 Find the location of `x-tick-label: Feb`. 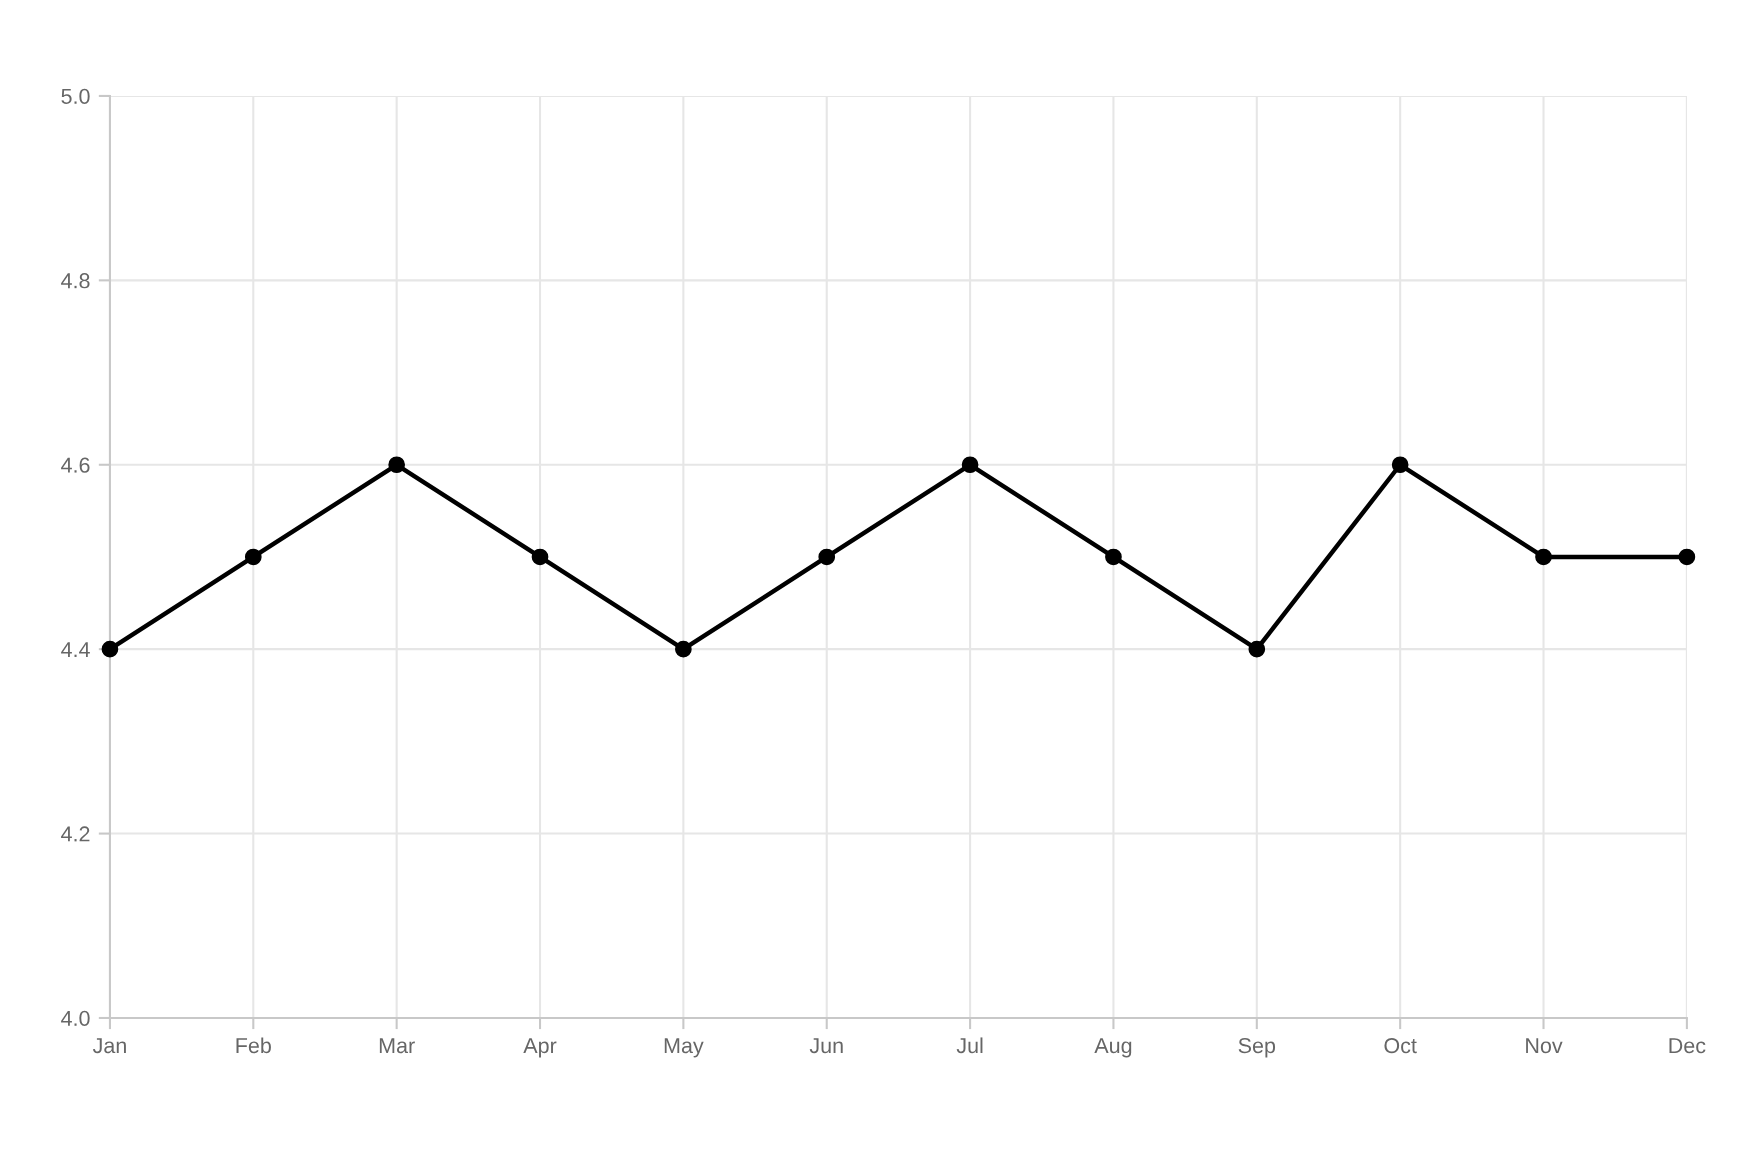

x-tick-label: Feb is located at coordinates (253, 1045).